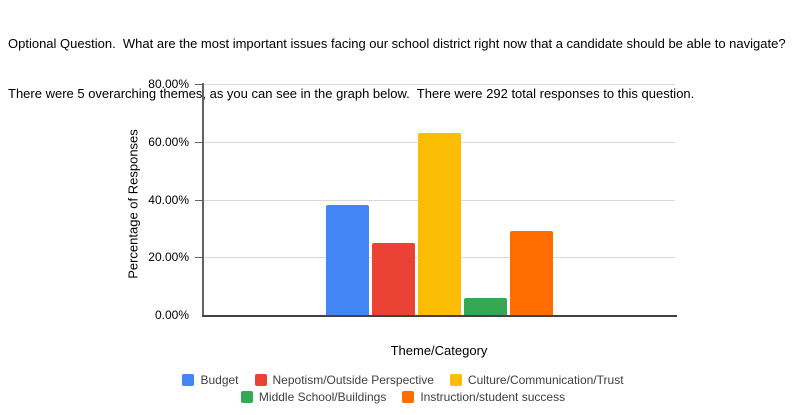 This screenshot has height=415, width=797. Describe the element at coordinates (168, 141) in the screenshot. I see `y-tick-label: 60.00%` at that location.